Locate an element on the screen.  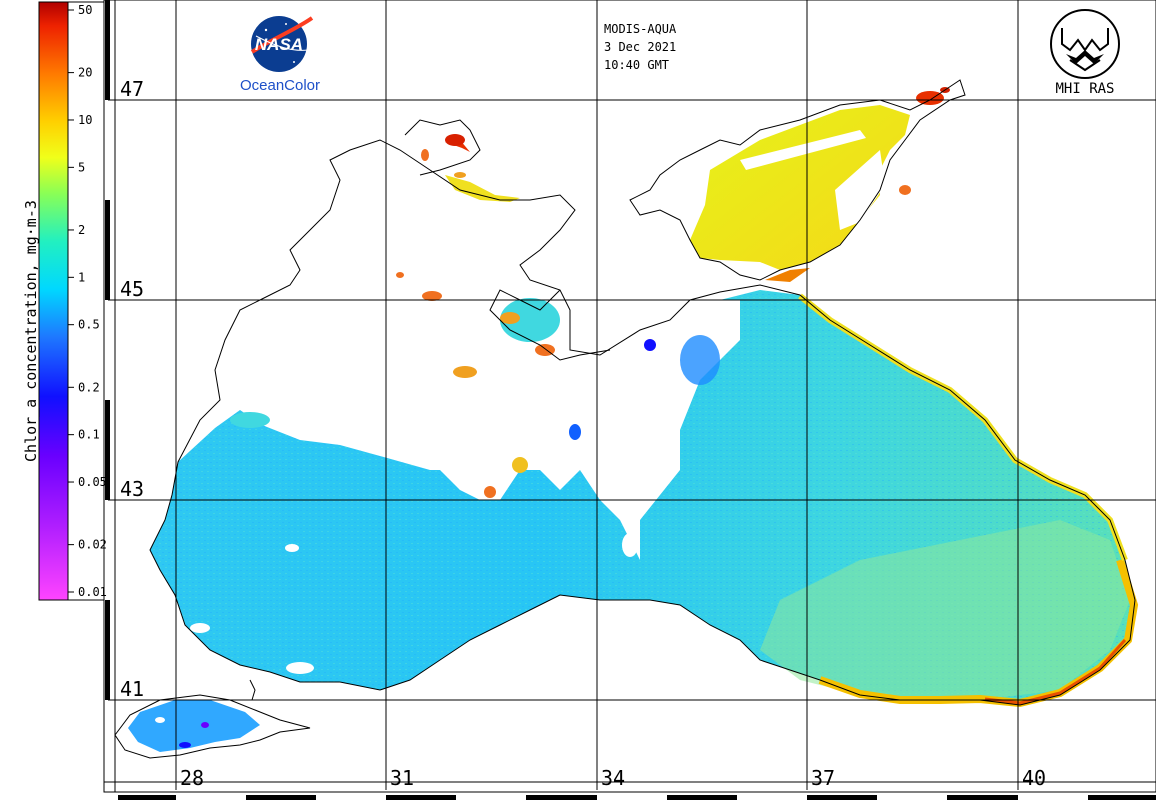
colorbar: 50 20 10 5 2 1 0.5 0.2 0.1 0.05 0.02 0.01 is located at coordinates (72, 301).